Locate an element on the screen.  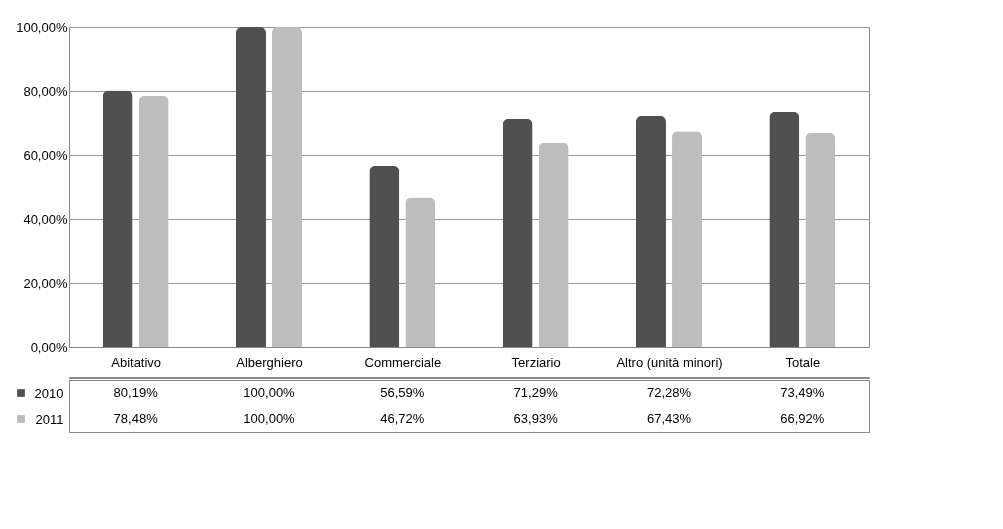
x-tick-label: Totale is located at coordinates (803, 362).